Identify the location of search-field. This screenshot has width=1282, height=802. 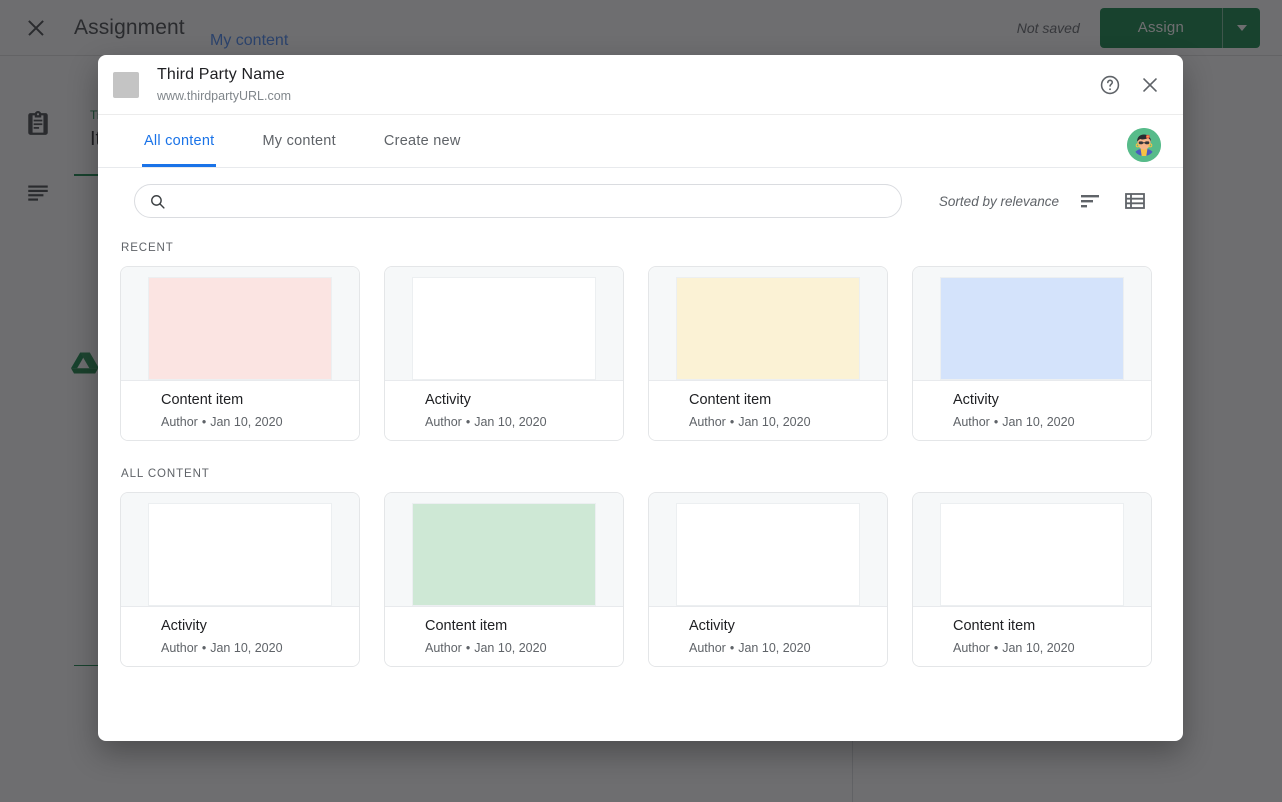
(518, 201).